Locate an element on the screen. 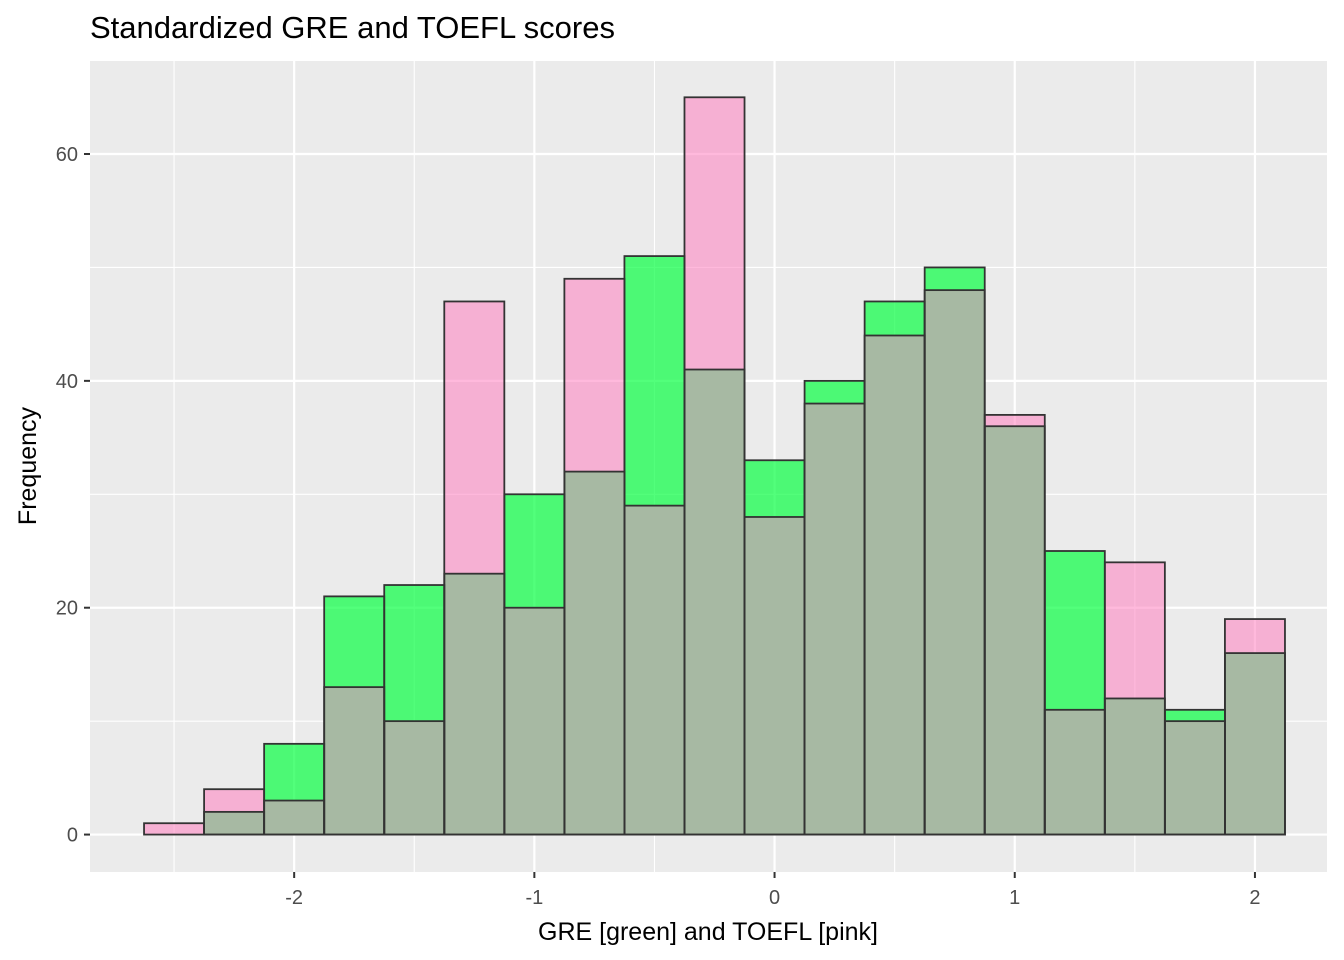 This screenshot has height=960, width=1344. x-tick-label: -2 is located at coordinates (294, 898).